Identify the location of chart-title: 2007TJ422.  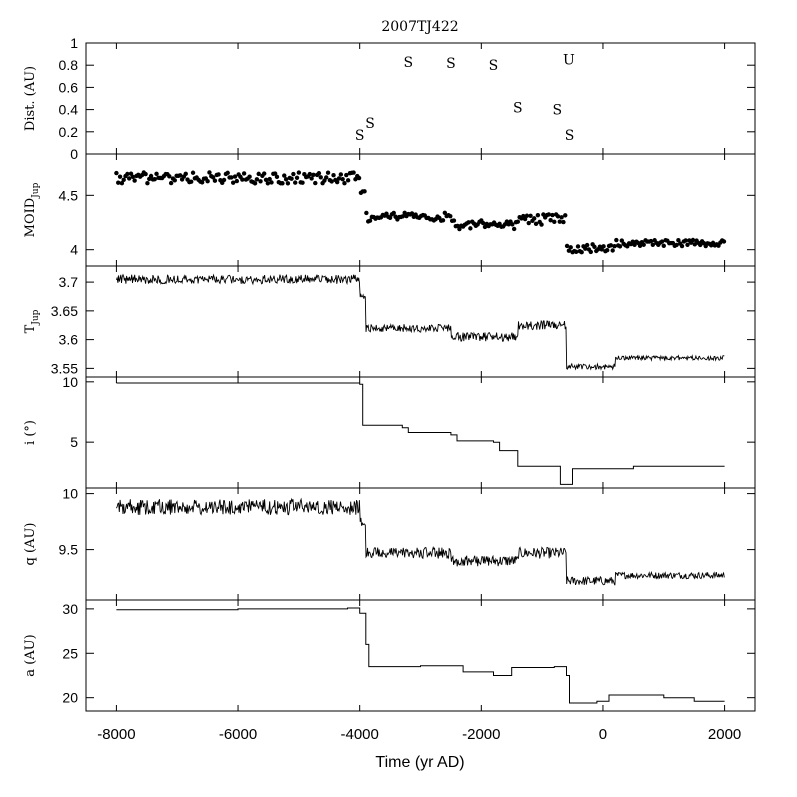
(419, 27).